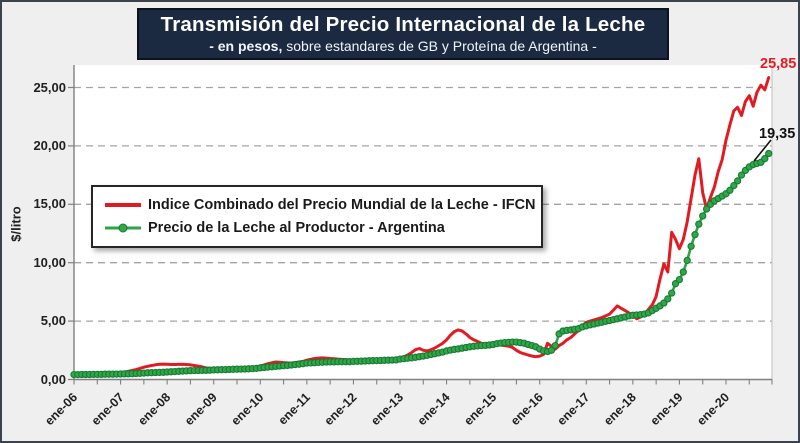  Describe the element at coordinates (49, 204) in the screenshot. I see `y-tick-label: 15,00` at that location.